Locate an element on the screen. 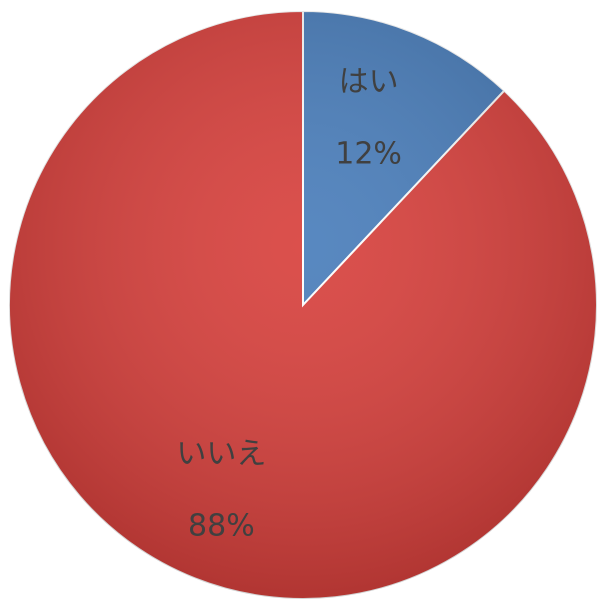 Image resolution: width=598 pixels, height=601 pixels. slice-value-label: 12% is located at coordinates (368, 154).